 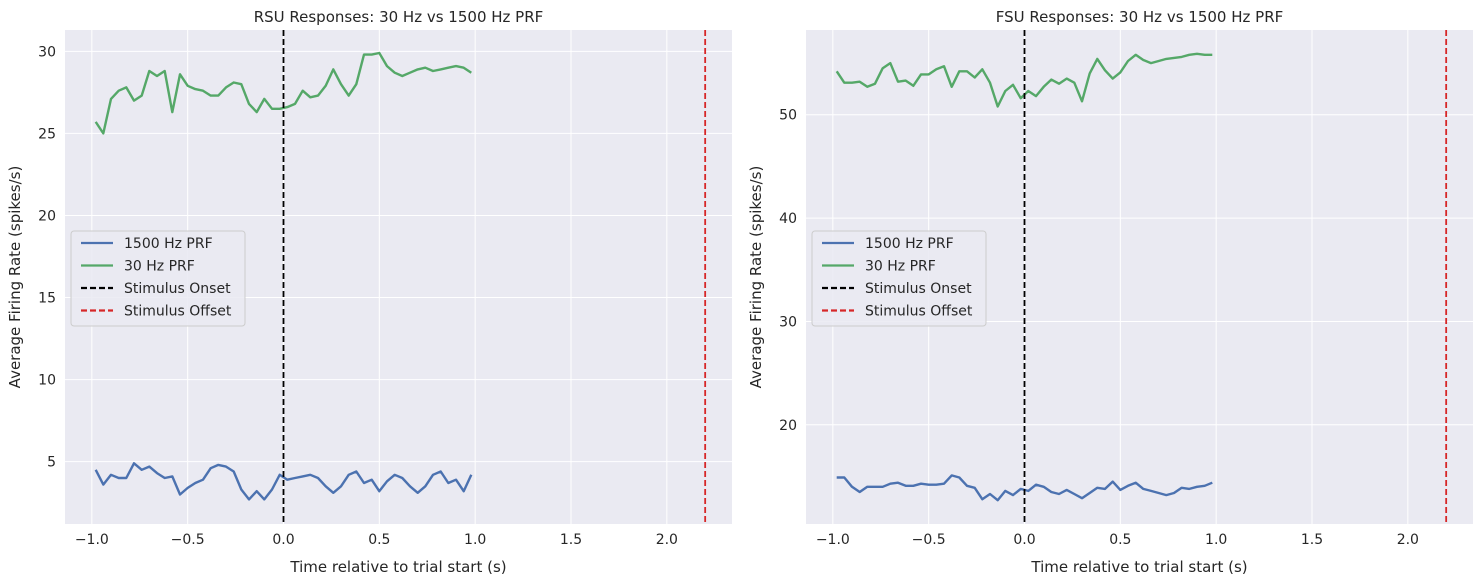 I want to click on chart-title: FSU Responses: 30 Hz vs 1500 Hz PRF, so click(x=1140, y=17).